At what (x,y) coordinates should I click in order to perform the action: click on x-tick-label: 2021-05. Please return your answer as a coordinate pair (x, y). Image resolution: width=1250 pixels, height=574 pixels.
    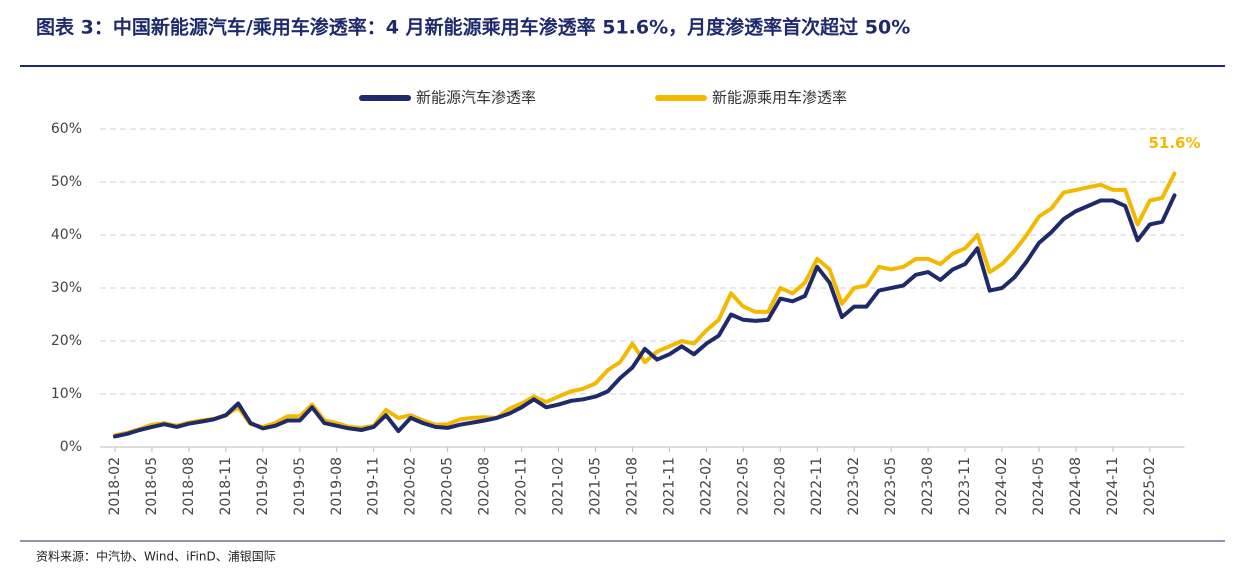
    Looking at the image, I should click on (595, 486).